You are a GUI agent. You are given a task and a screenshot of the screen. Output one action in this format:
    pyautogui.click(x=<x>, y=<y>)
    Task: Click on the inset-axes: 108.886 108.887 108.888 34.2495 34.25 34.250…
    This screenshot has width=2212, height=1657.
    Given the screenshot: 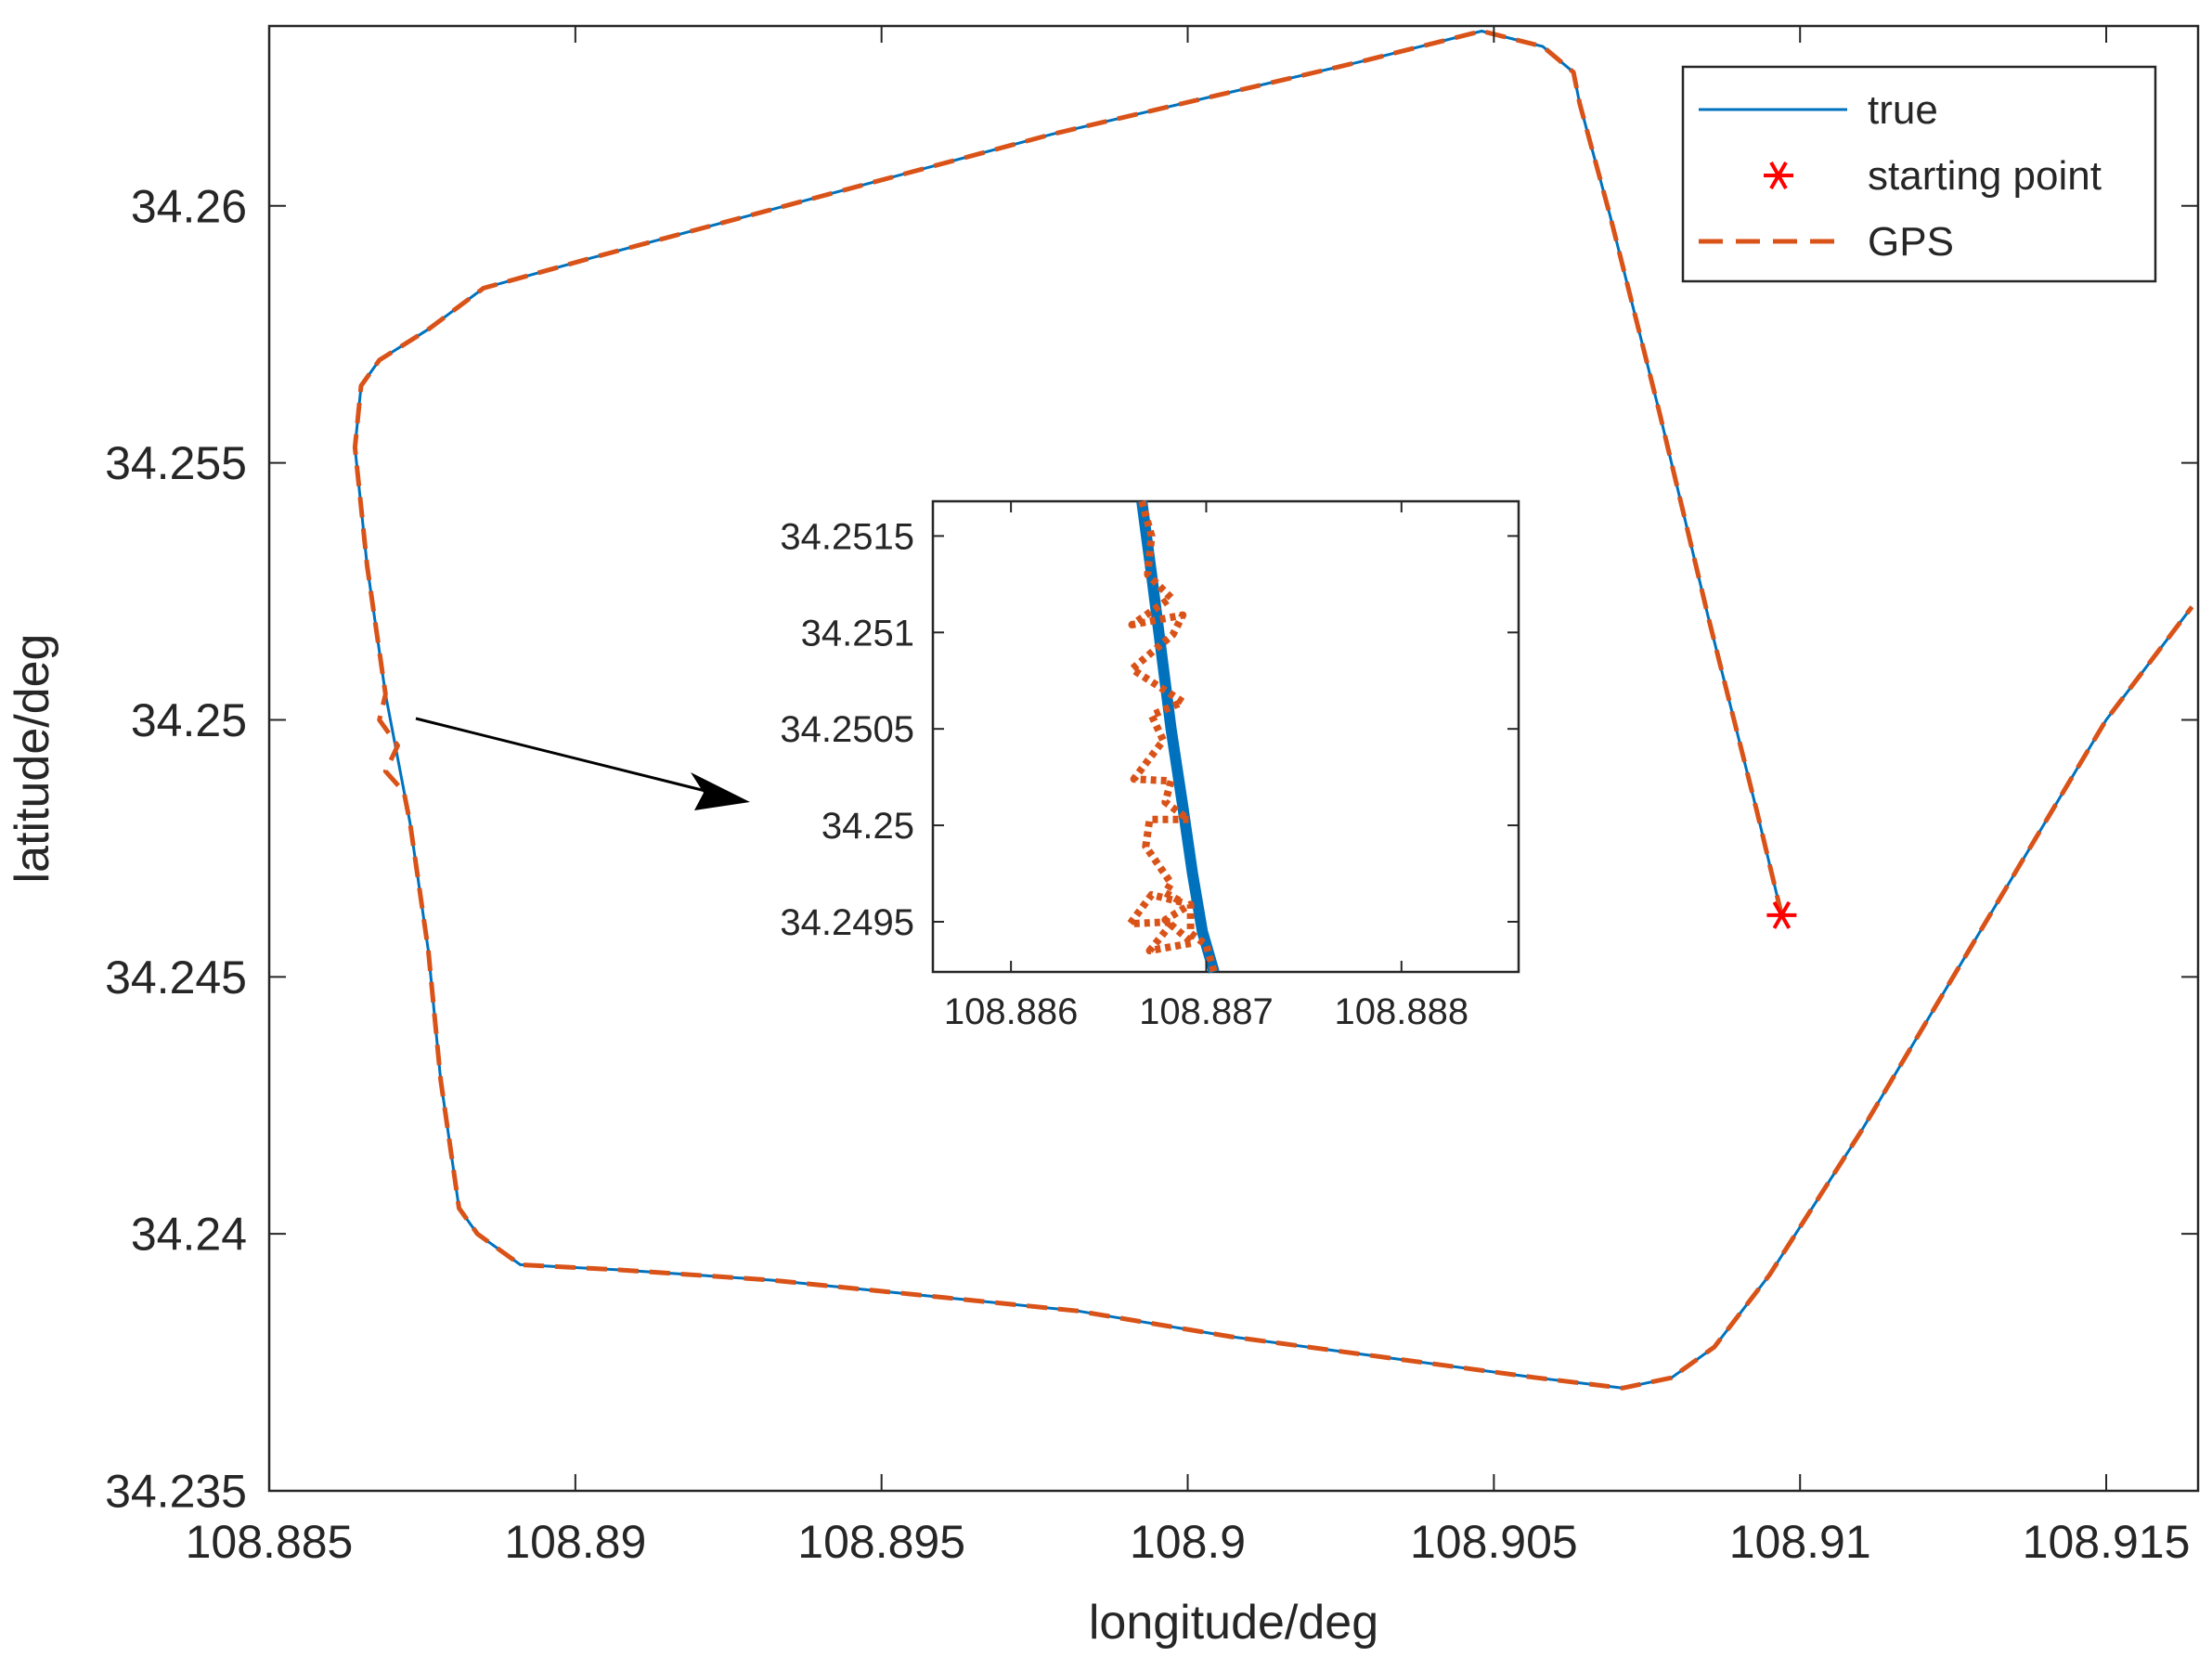 What is the action you would take?
    pyautogui.click(x=1150, y=766)
    